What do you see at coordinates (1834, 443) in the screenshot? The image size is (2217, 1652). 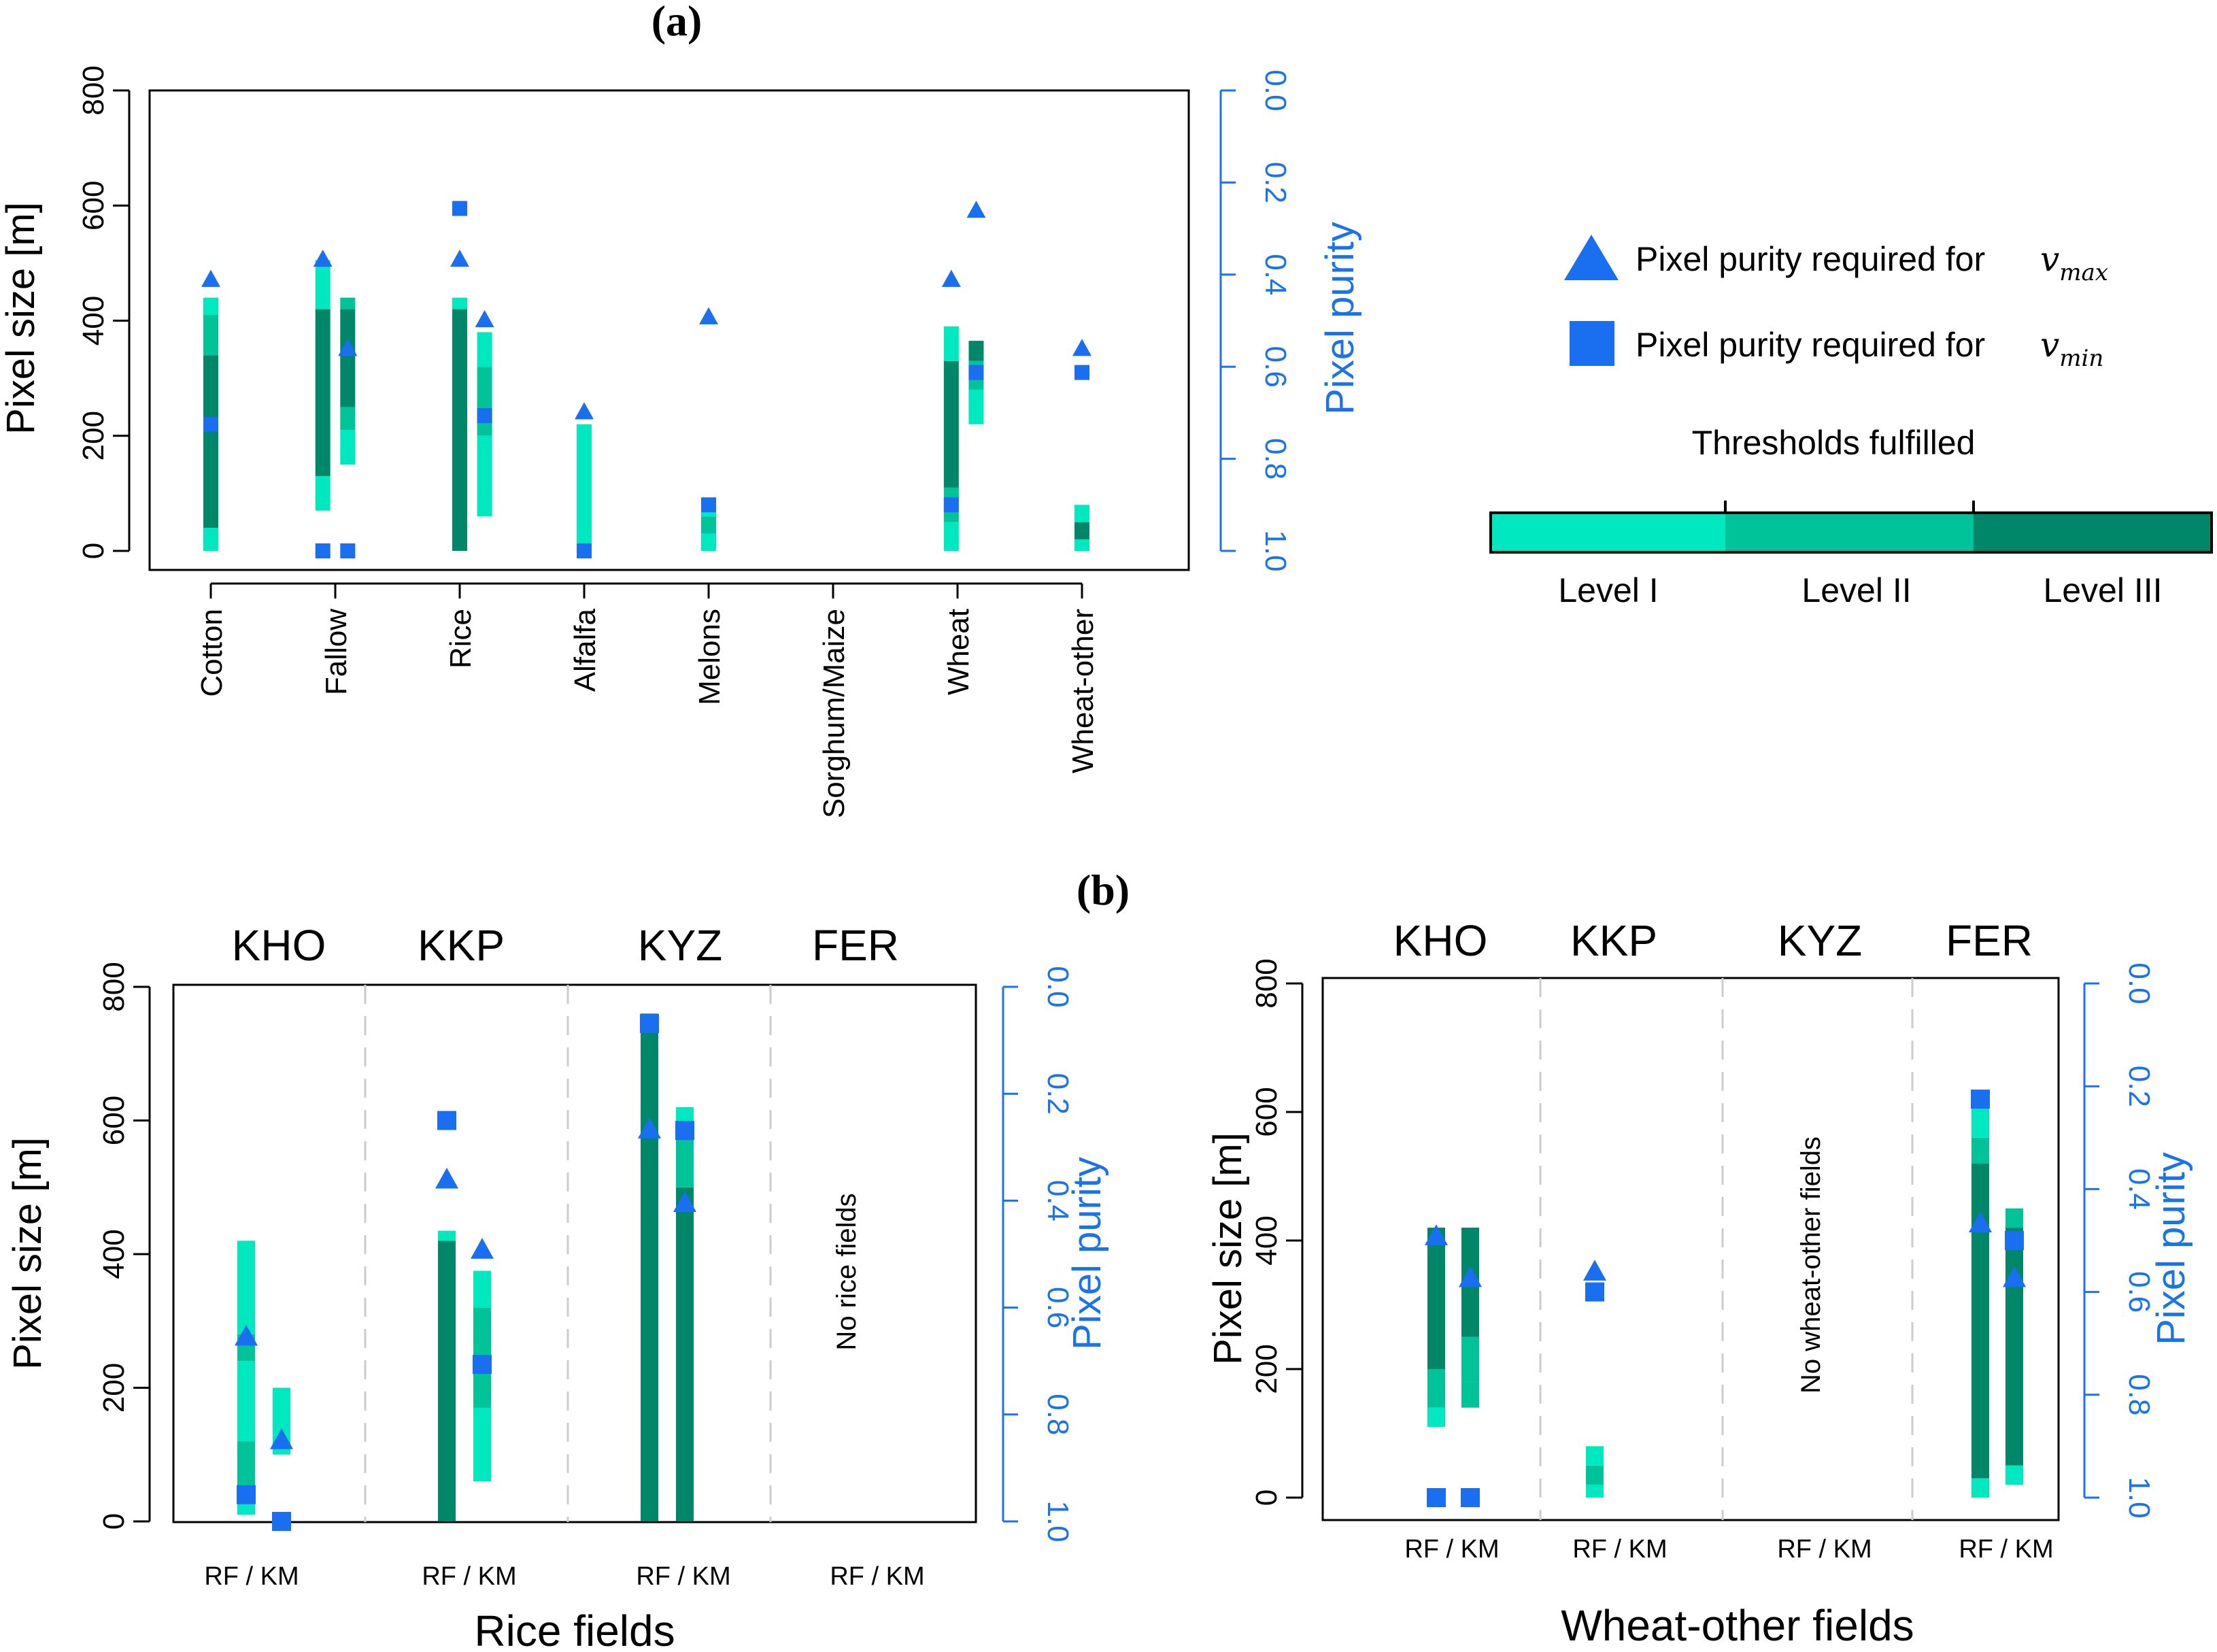 I see `legend-thresholds-title: Thresholds fulfilled` at bounding box center [1834, 443].